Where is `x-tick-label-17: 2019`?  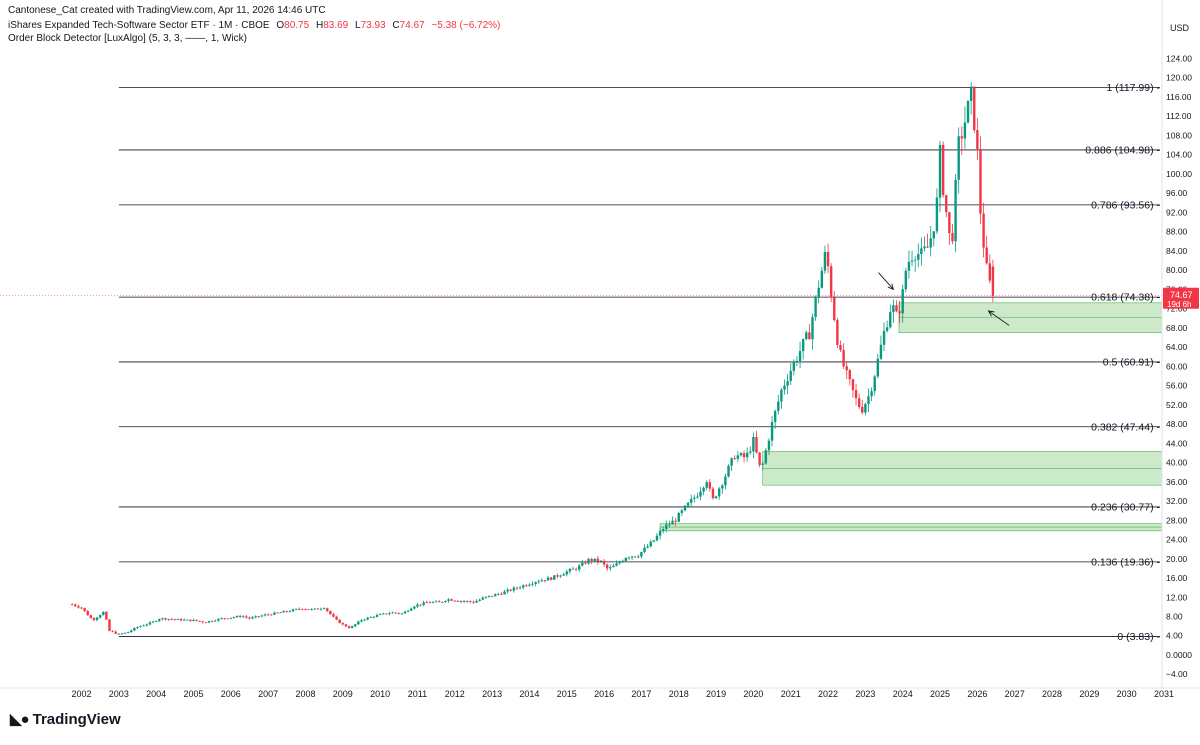
x-tick-label-17: 2019 is located at coordinates (716, 694).